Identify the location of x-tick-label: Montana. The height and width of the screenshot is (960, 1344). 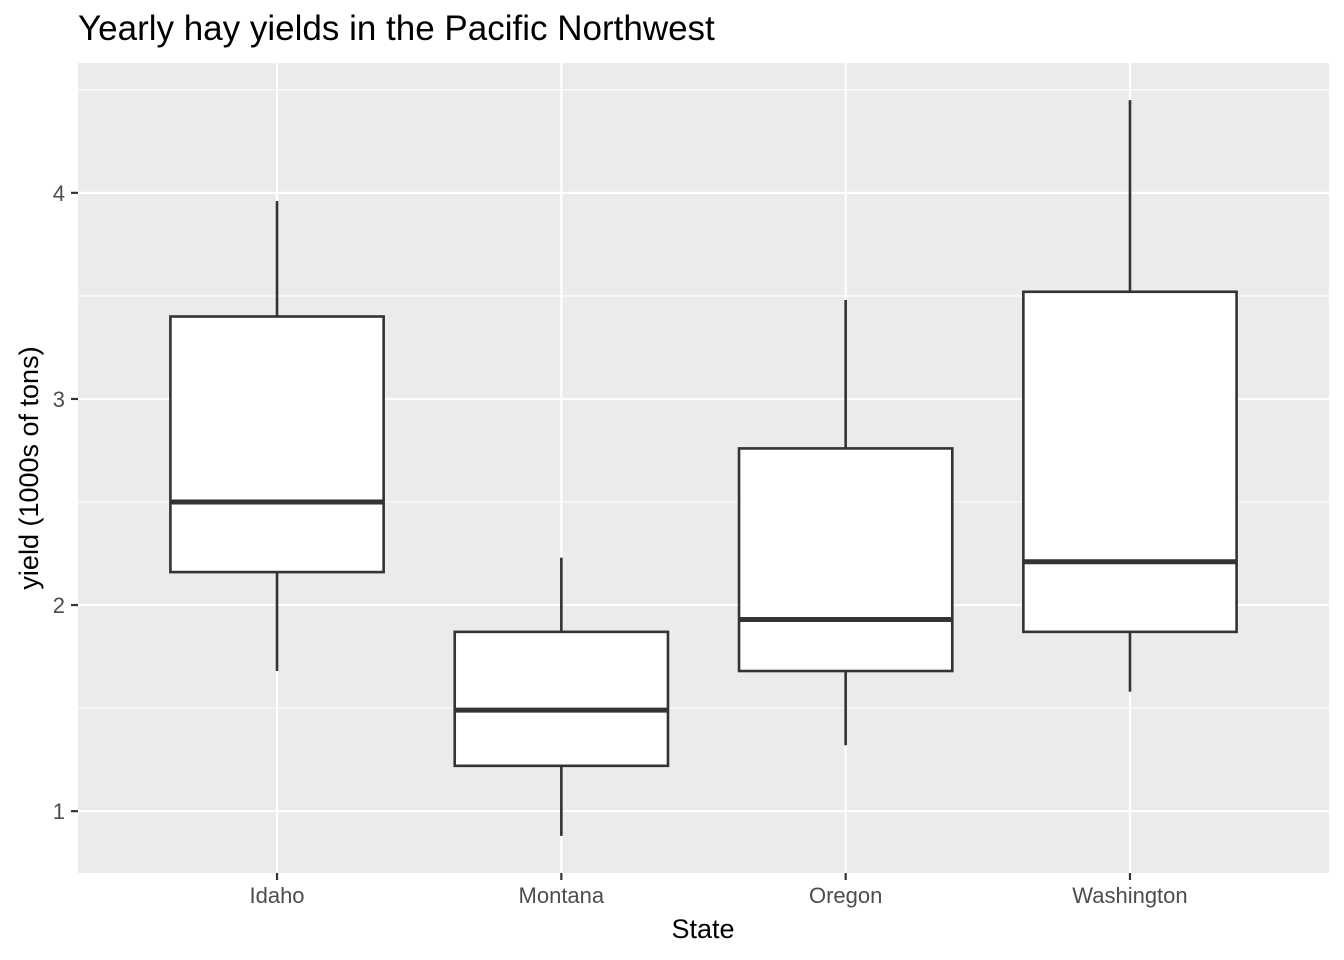
(562, 895).